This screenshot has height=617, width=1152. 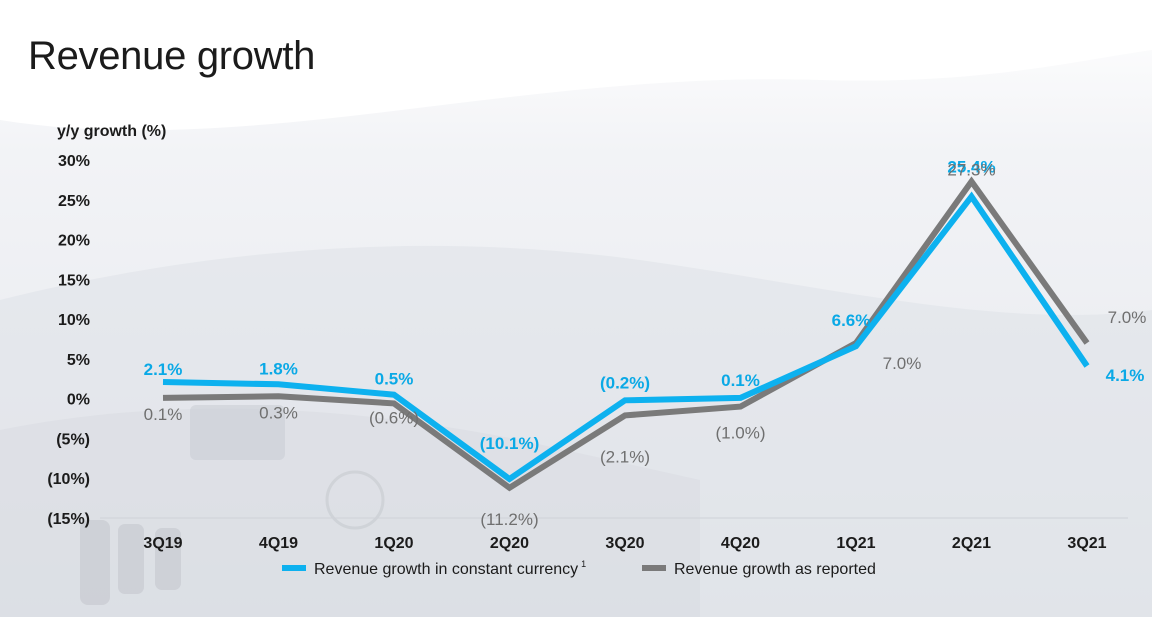 I want to click on x-tick-label: 2Q21, so click(x=971, y=543).